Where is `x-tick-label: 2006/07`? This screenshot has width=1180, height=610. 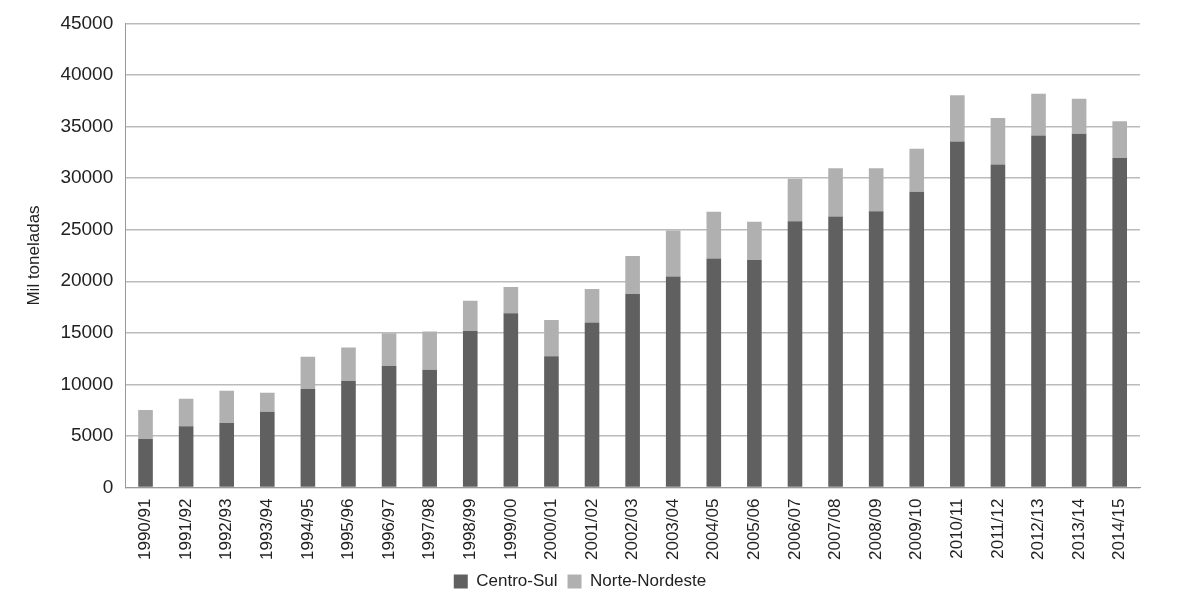
x-tick-label: 2006/07 is located at coordinates (794, 529).